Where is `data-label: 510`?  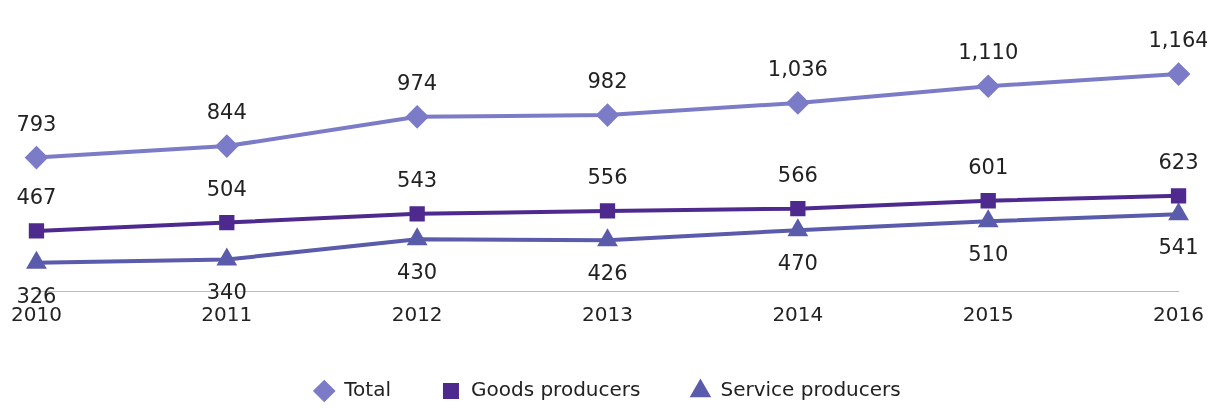
data-label: 510 is located at coordinates (988, 254).